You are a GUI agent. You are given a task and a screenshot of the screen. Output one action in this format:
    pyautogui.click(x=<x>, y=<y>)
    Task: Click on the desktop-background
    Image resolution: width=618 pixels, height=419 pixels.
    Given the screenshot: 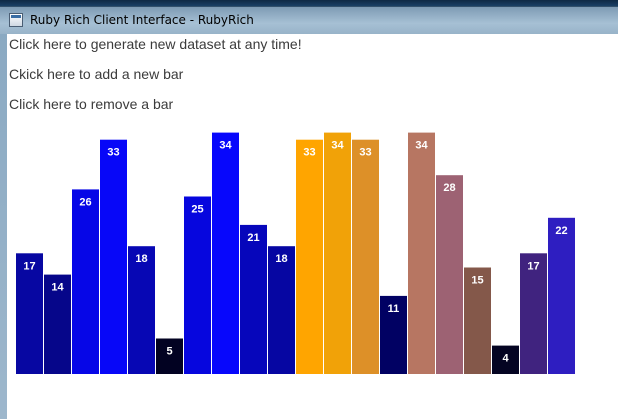 What is the action you would take?
    pyautogui.click(x=309, y=4)
    